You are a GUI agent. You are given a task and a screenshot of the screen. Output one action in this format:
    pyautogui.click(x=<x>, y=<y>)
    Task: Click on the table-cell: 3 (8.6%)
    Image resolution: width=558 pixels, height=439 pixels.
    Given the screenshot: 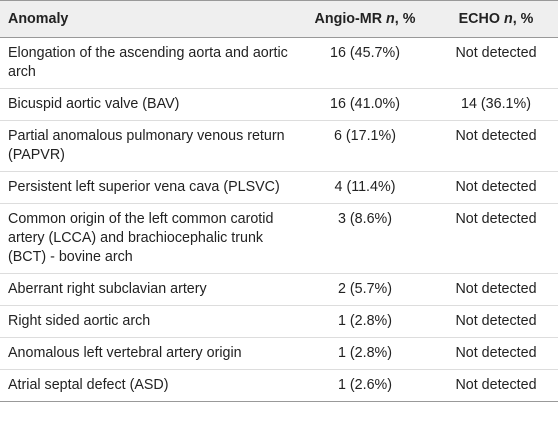 What is the action you would take?
    pyautogui.click(x=365, y=238)
    